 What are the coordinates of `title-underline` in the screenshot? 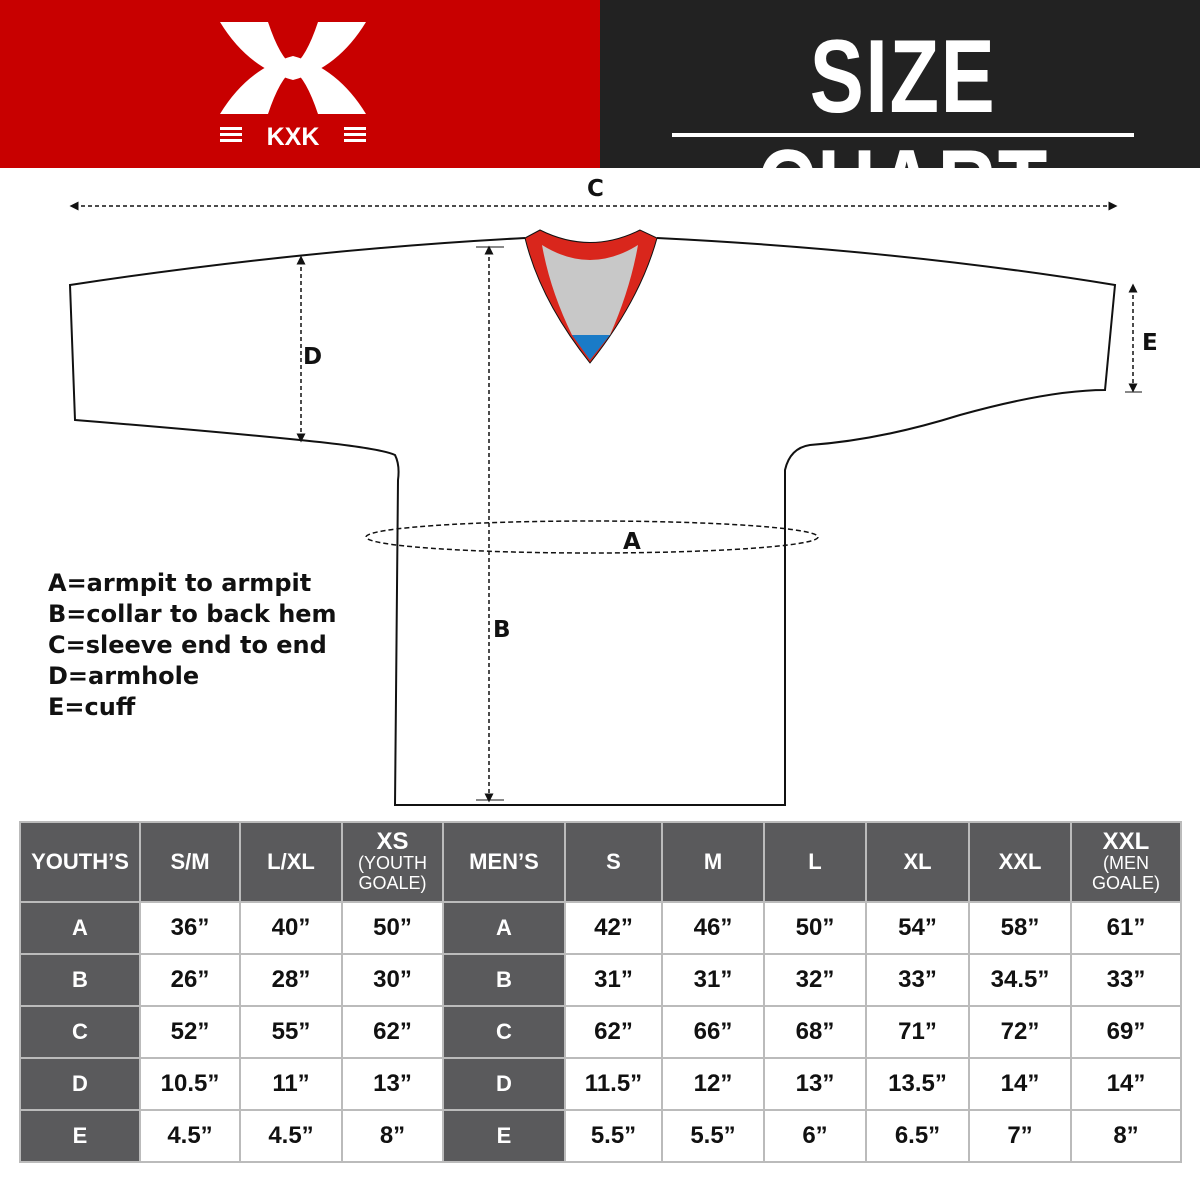 It's located at (903, 135).